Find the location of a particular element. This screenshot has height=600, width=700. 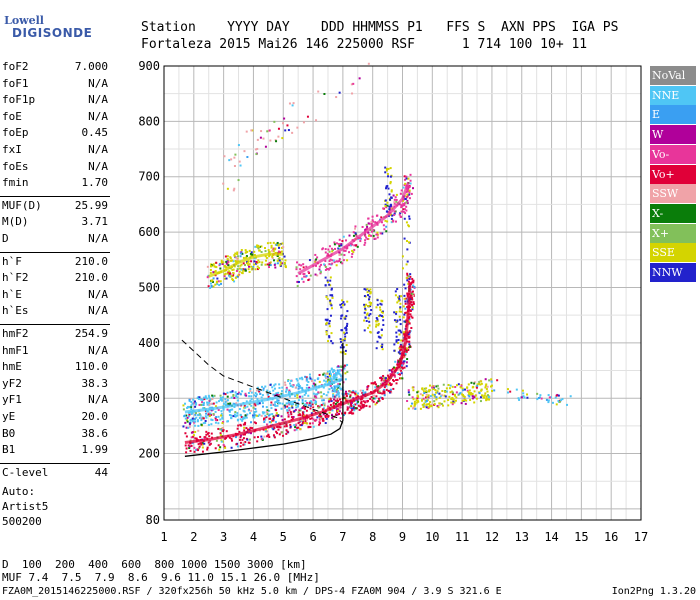

autoscaling-info: Auto: Artist5 500200 is located at coordinates (25, 506).